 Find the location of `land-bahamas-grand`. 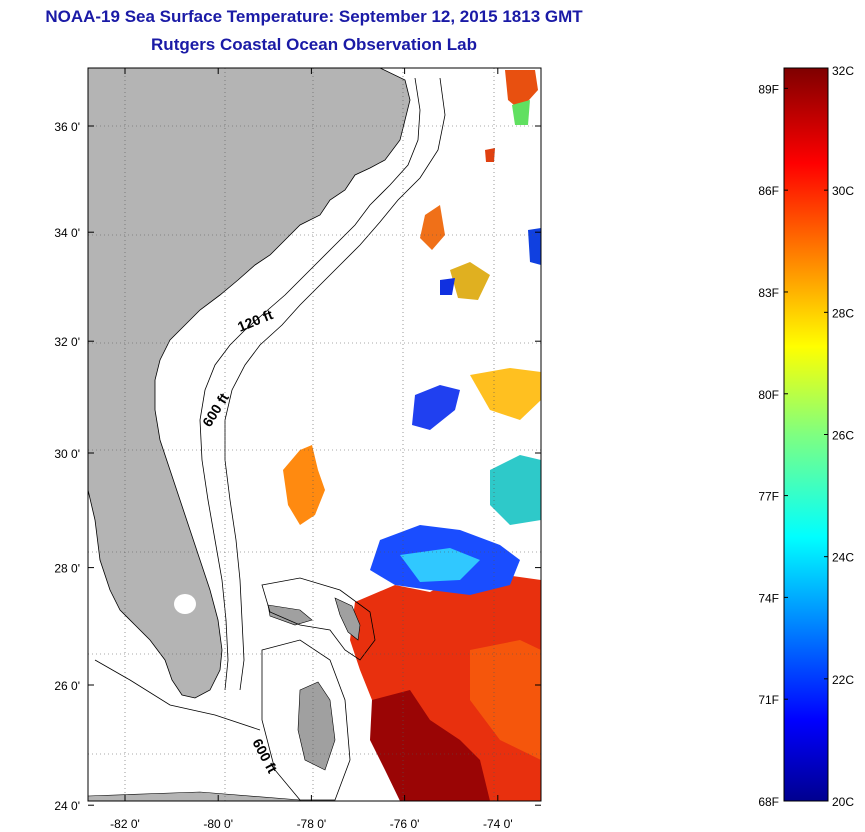

land-bahamas-grand is located at coordinates (290, 615).